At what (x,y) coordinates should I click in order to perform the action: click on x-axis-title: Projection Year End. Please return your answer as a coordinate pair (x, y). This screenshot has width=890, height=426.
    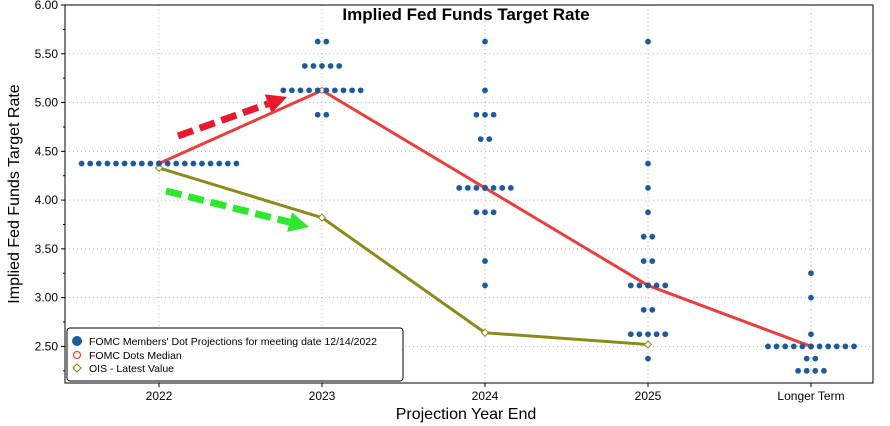
    Looking at the image, I should click on (466, 414).